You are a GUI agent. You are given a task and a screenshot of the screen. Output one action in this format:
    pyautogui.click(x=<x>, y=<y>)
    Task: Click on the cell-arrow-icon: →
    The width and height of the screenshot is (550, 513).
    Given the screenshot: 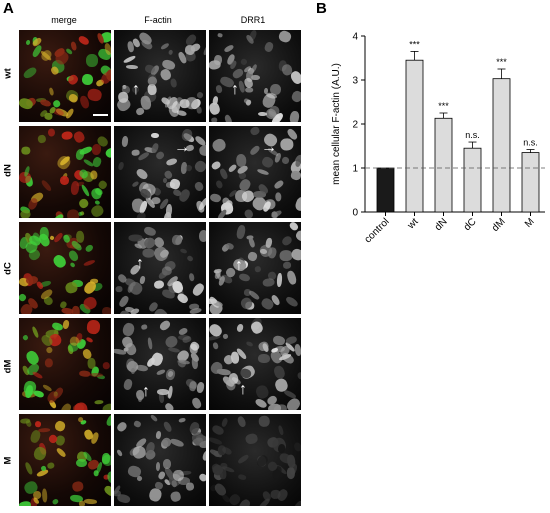 What is the action you would take?
    pyautogui.click(x=182, y=147)
    